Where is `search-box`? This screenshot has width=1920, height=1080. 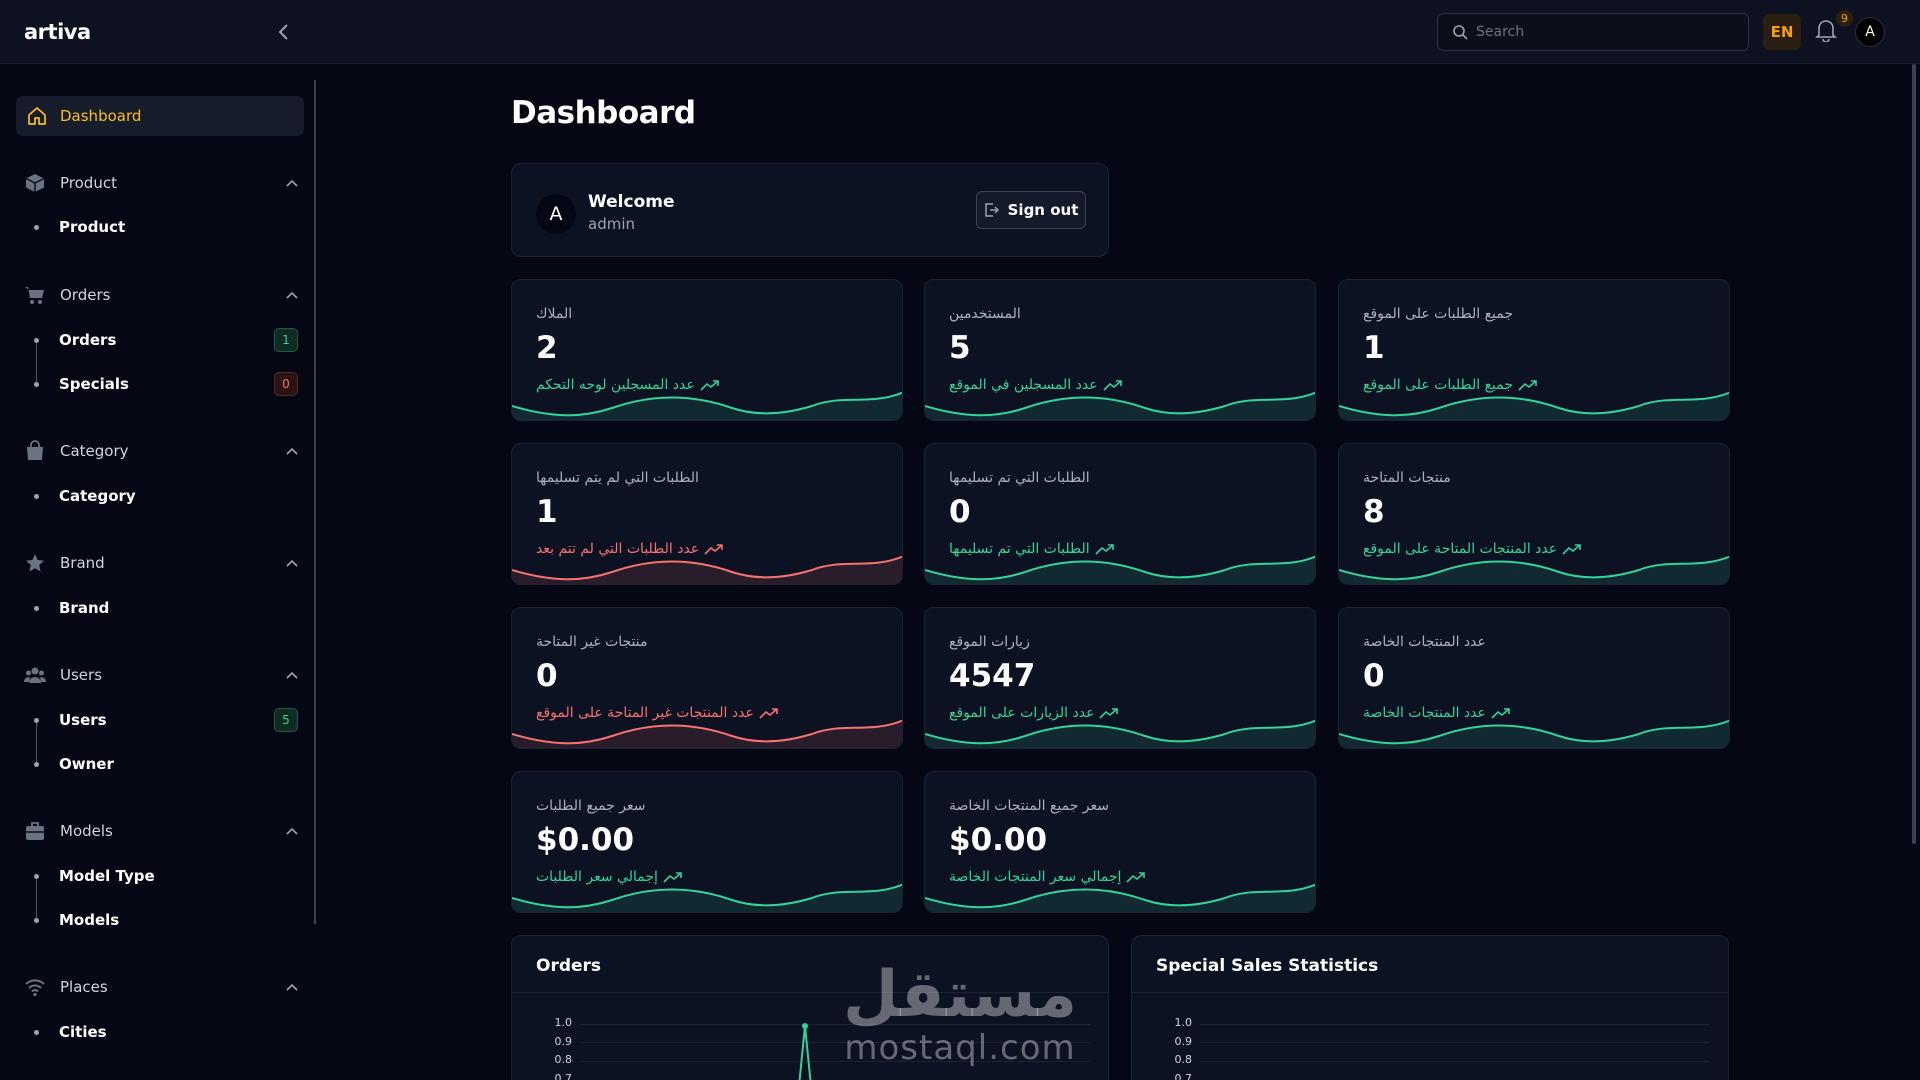 search-box is located at coordinates (1593, 32).